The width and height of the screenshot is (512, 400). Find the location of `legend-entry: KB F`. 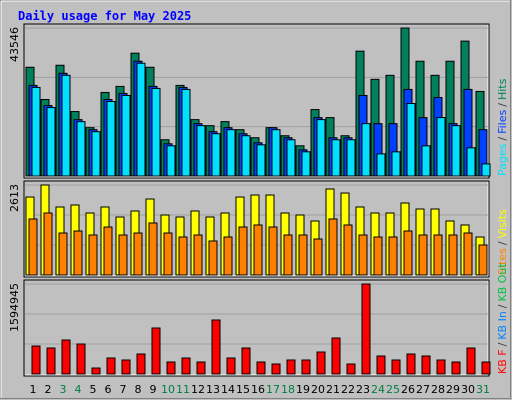

legend-entry: KB F is located at coordinates (502, 361).